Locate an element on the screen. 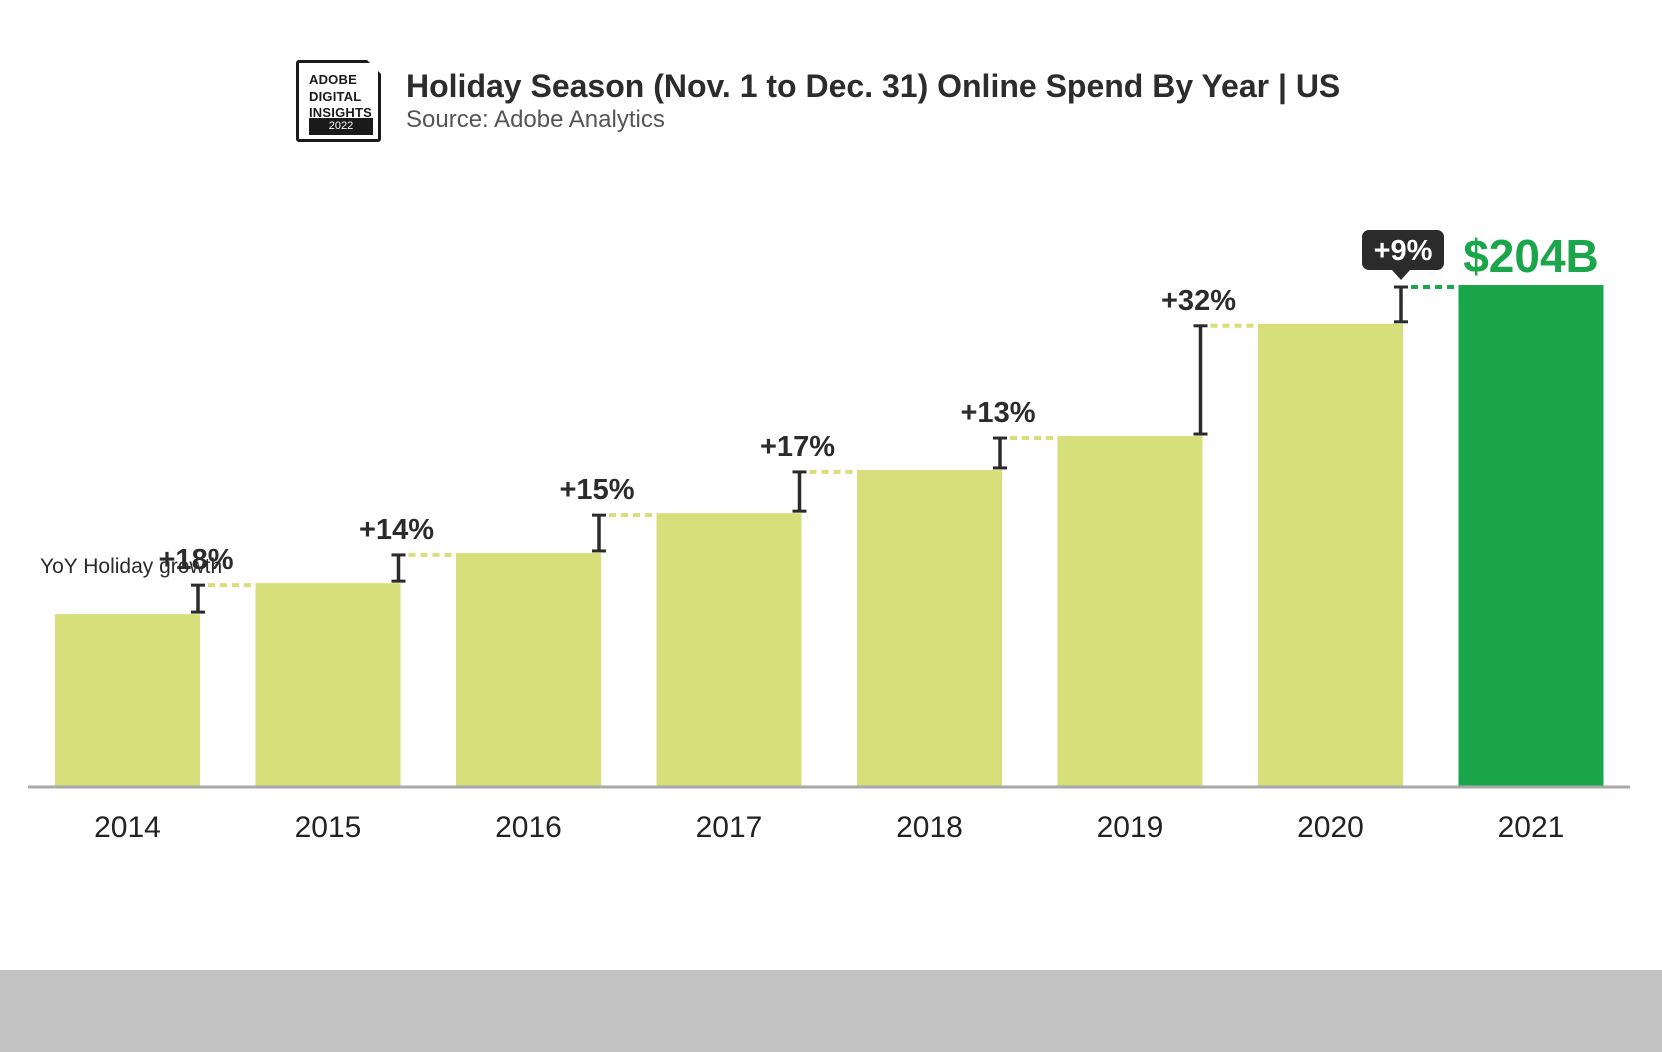 The width and height of the screenshot is (1662, 1052). logo-text: ADOBE DIGITAL INSIGHTS is located at coordinates (340, 97).